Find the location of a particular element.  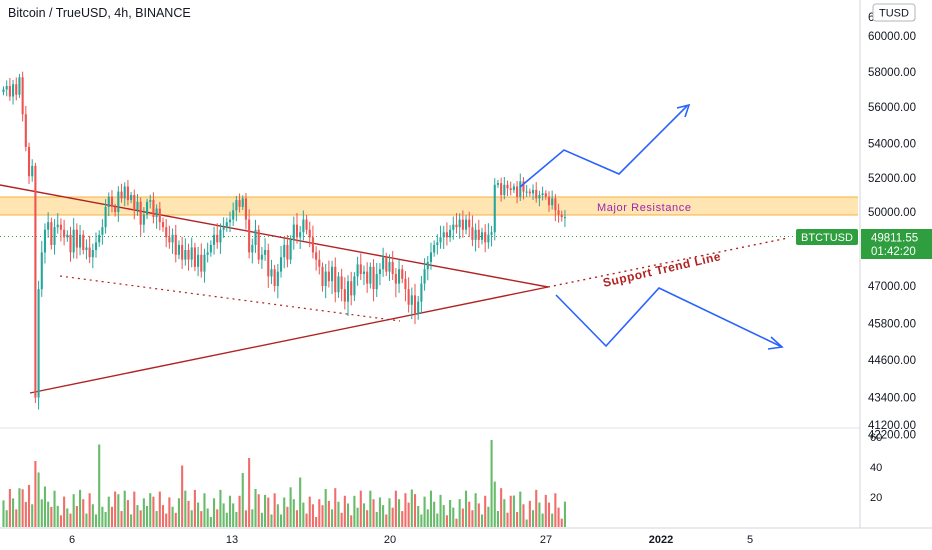

time-axis: 6 13 20 27 2022 5 is located at coordinates (411, 540).